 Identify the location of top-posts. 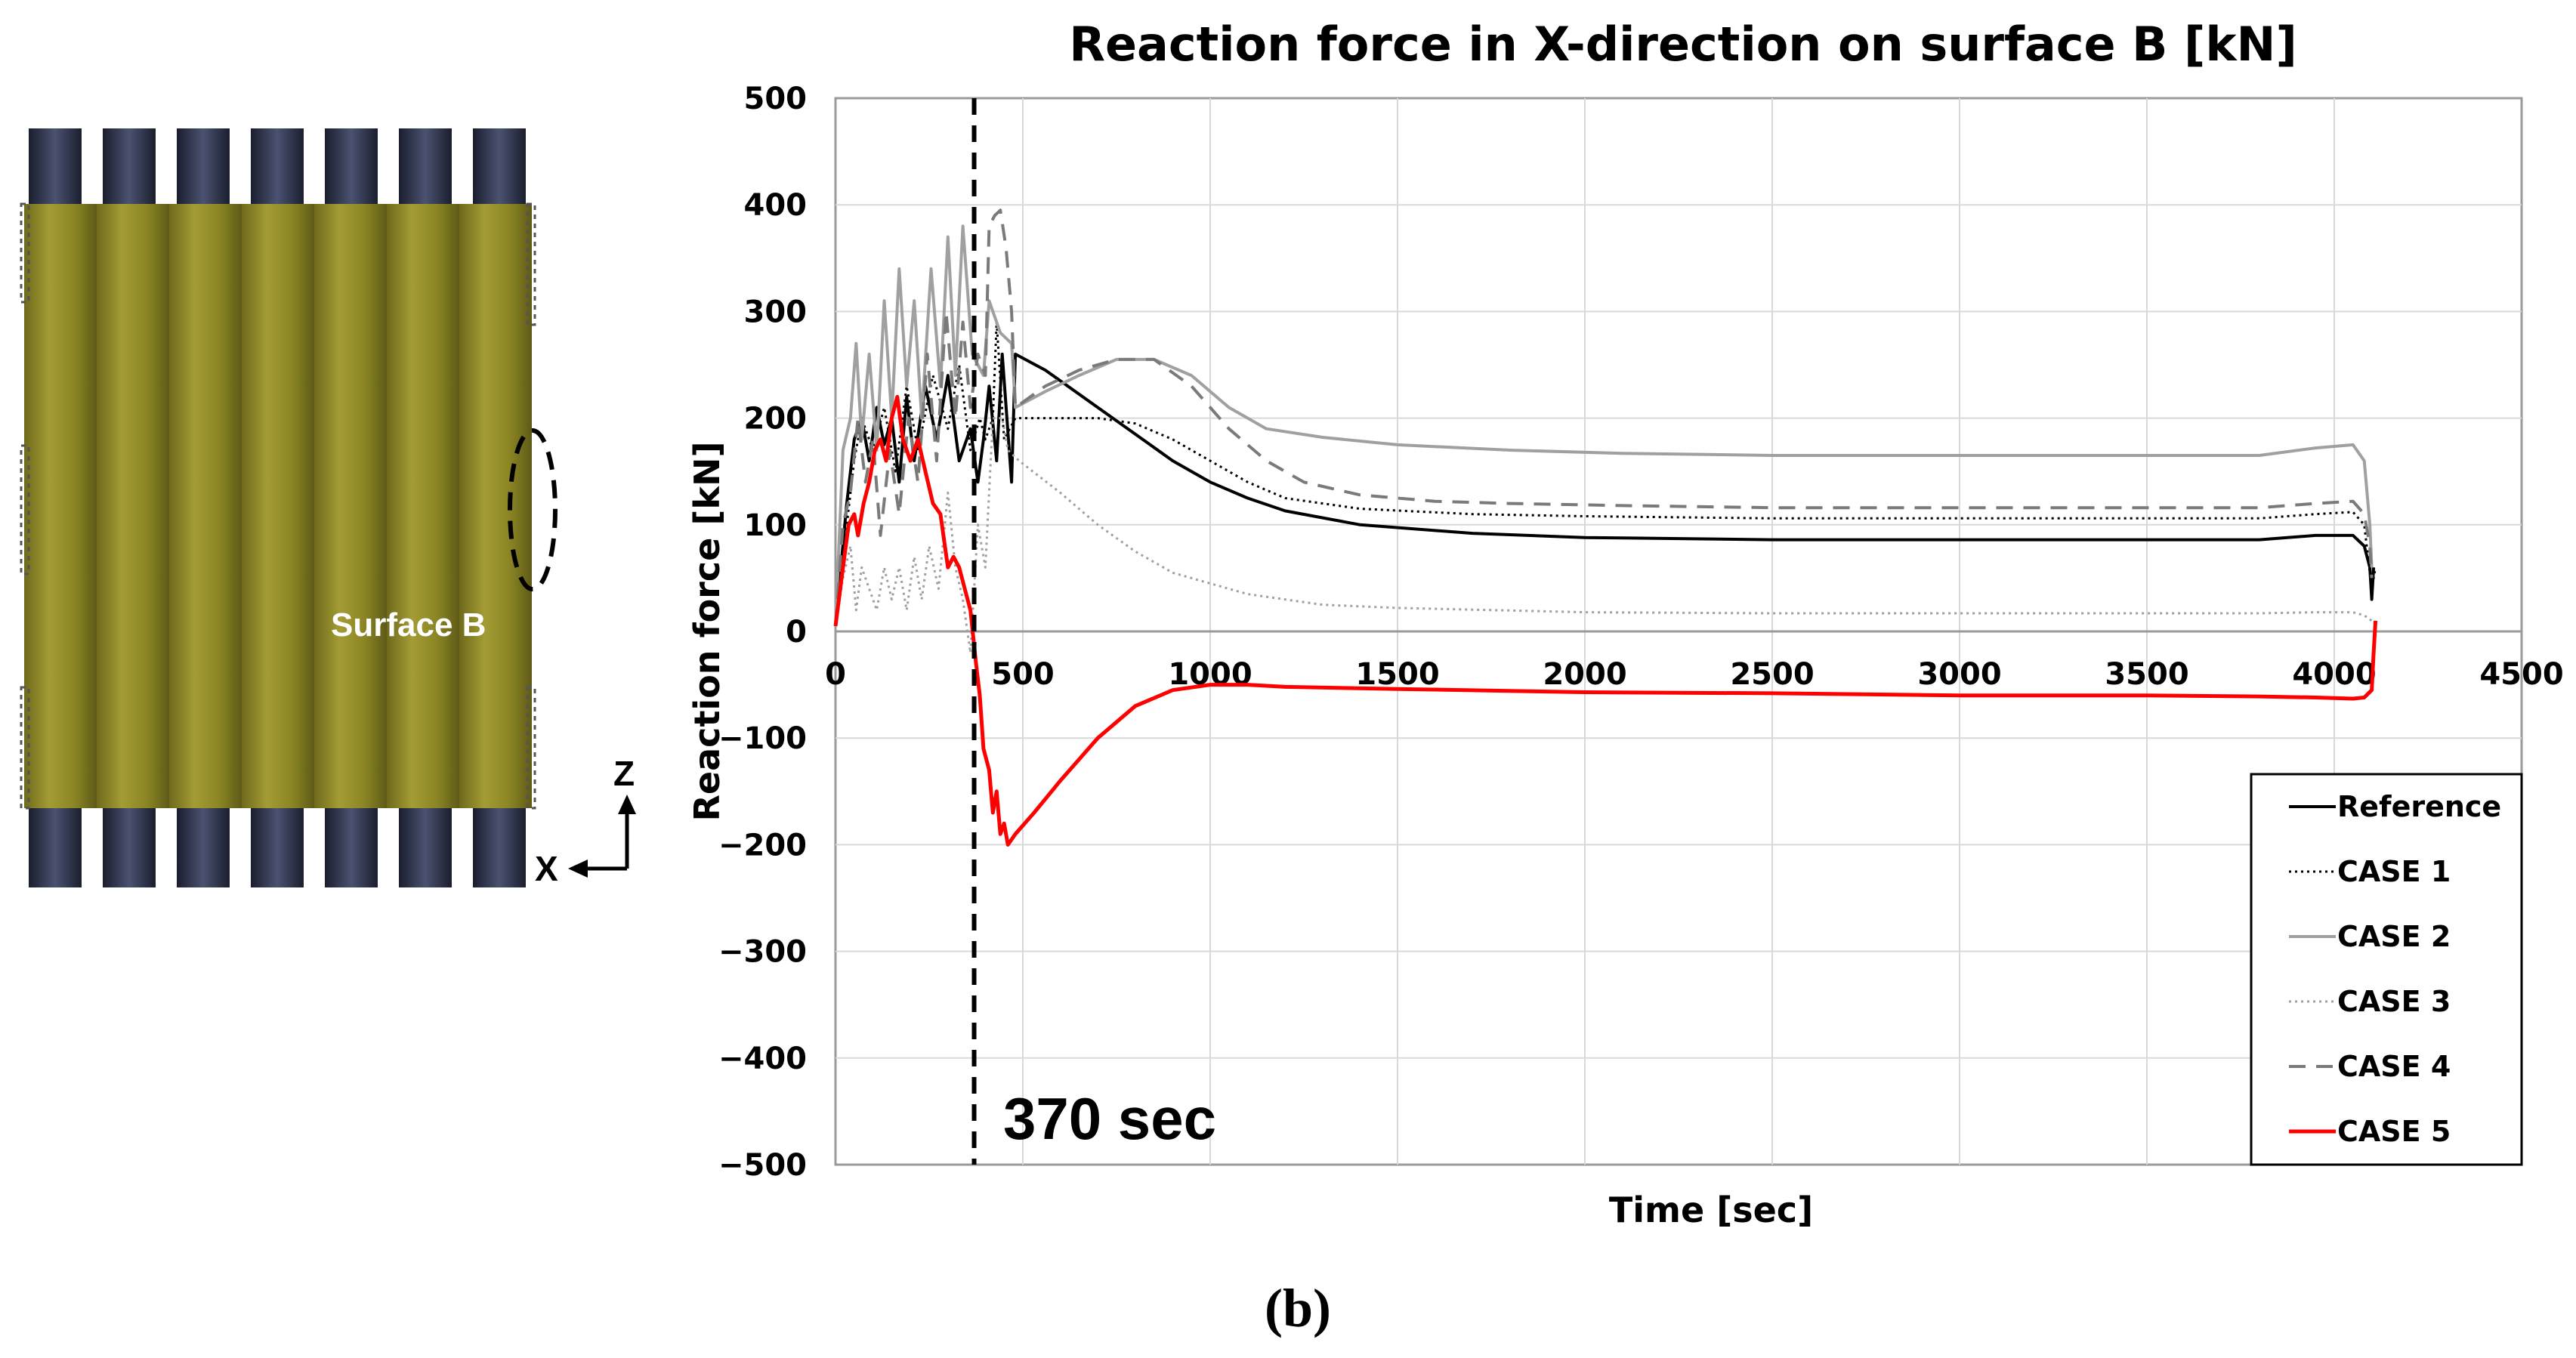
(277, 169).